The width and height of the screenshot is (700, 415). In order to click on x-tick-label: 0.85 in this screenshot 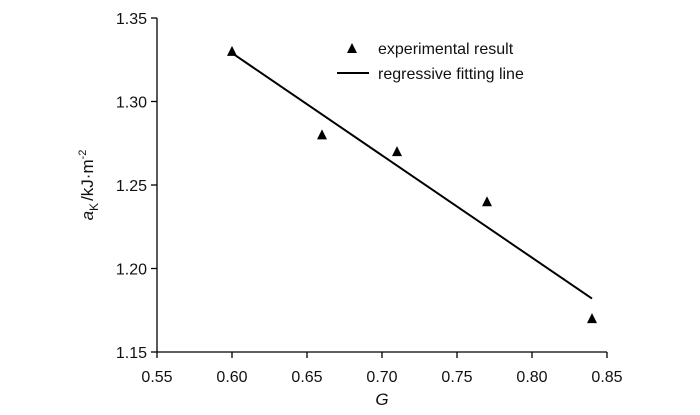, I will do `click(606, 377)`.